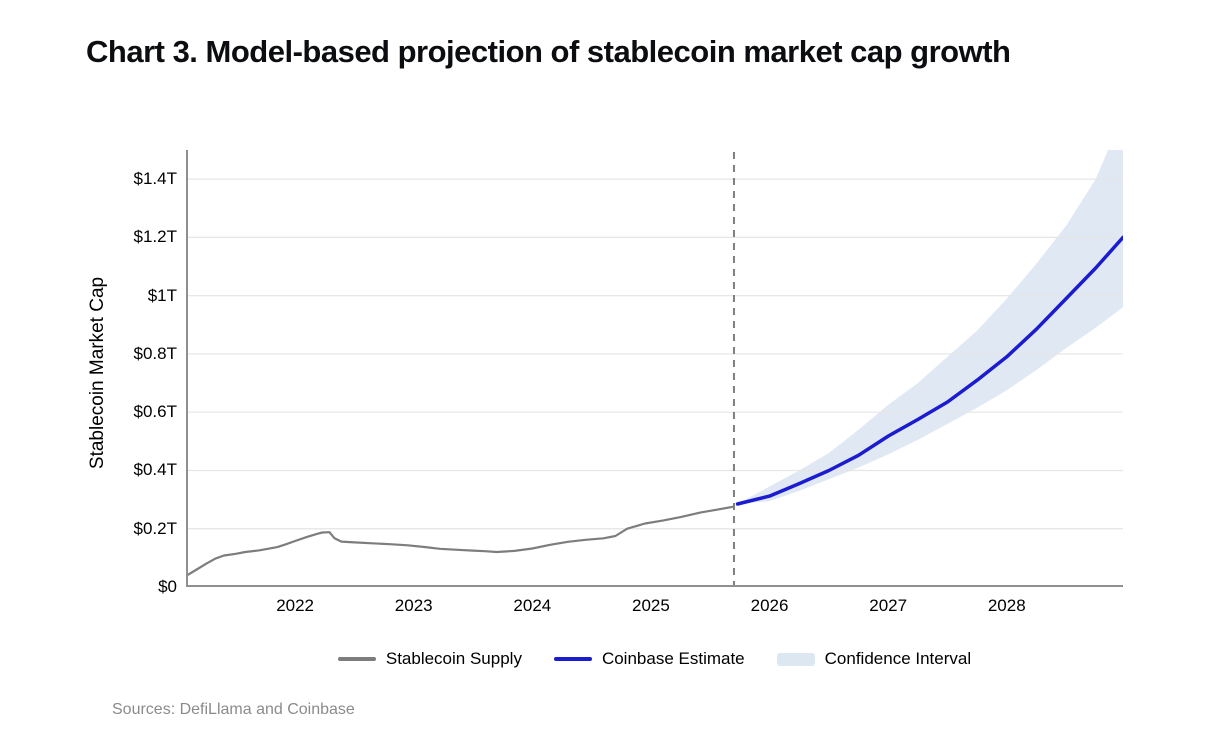  Describe the element at coordinates (233, 709) in the screenshot. I see `sources-note: Sources: DefiLlama and Coinbase` at that location.